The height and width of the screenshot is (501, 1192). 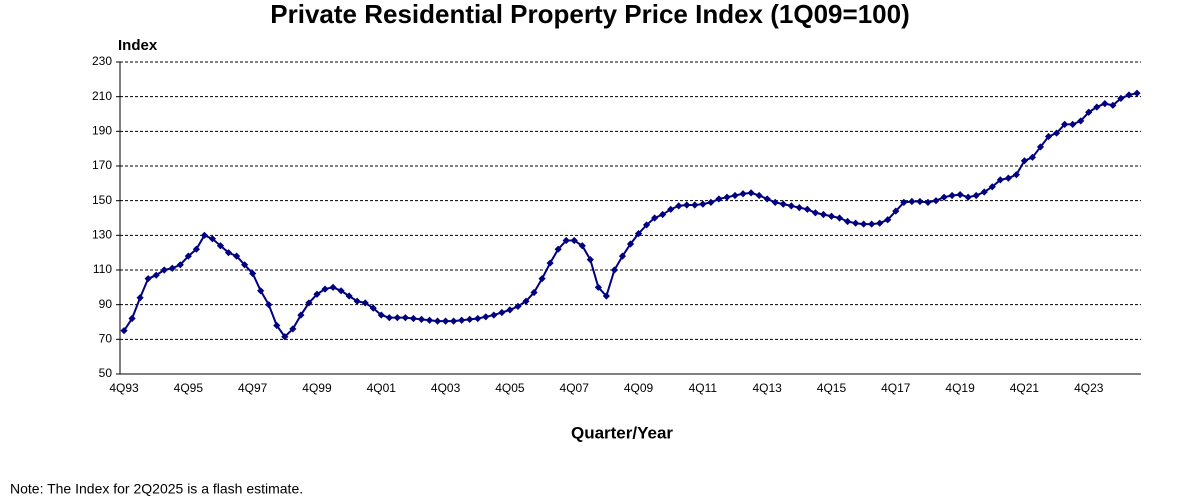 What do you see at coordinates (767, 388) in the screenshot?
I see `x-tick-label: 4Q13` at bounding box center [767, 388].